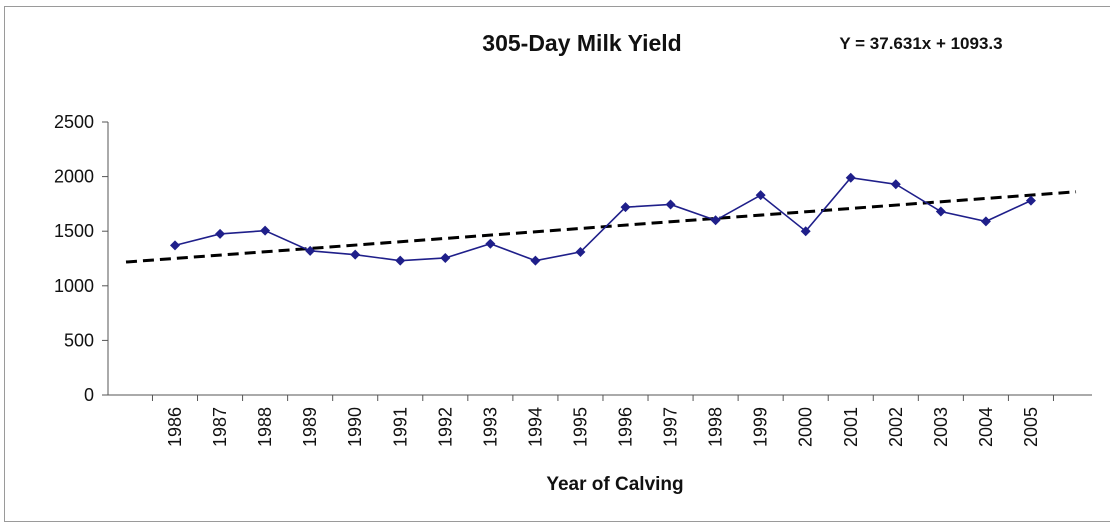 The image size is (1114, 527). What do you see at coordinates (89, 395) in the screenshot?
I see `y-tick-label: 0` at bounding box center [89, 395].